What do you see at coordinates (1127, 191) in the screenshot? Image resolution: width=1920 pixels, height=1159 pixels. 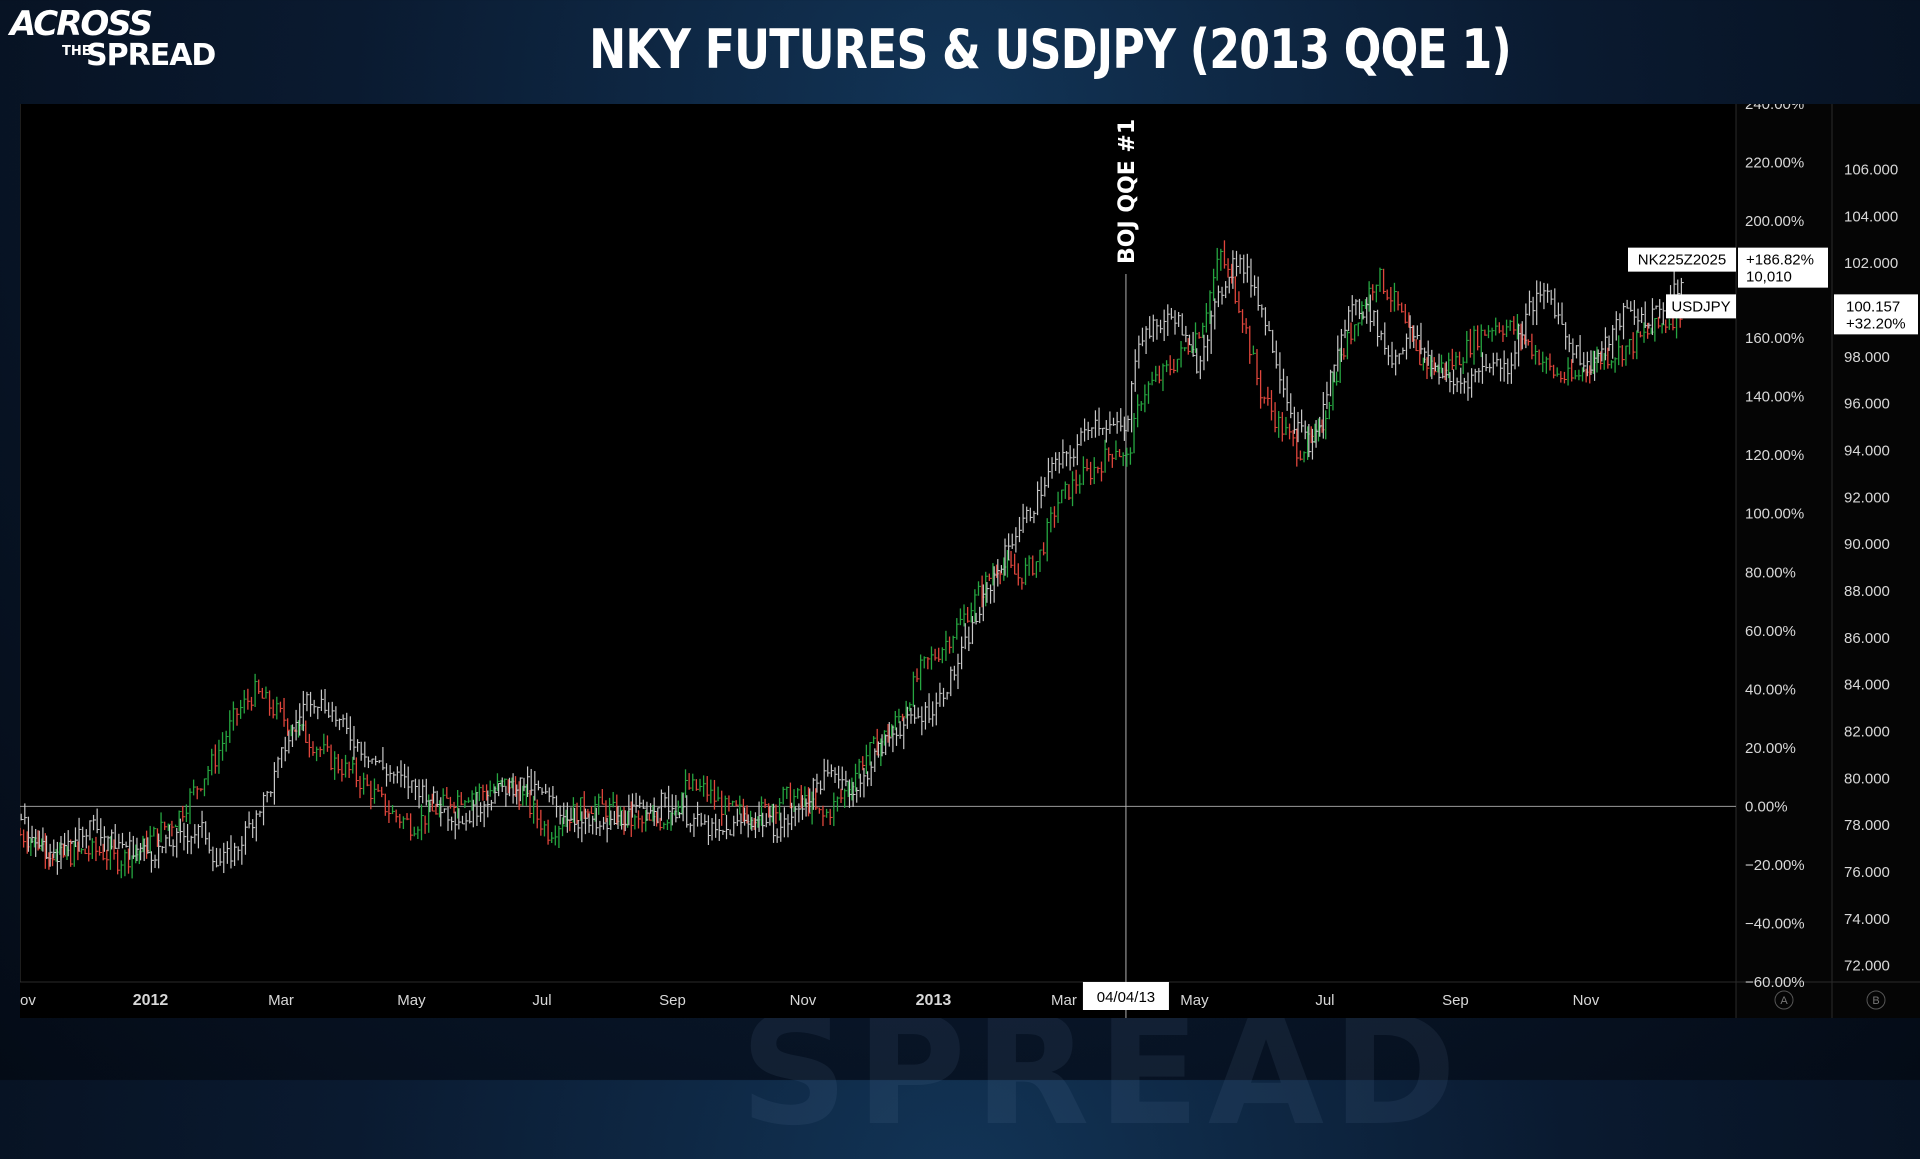 I see `qqe-annotation-label: BOJ QQE #1` at bounding box center [1127, 191].